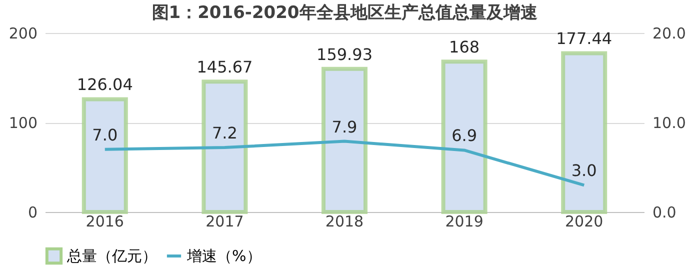  Describe the element at coordinates (669, 33) in the screenshot. I see `y2-tick-label: 20.0` at that location.